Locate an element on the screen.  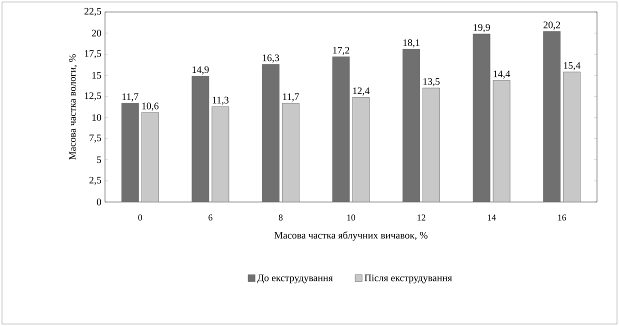
y-tick-label: 5 is located at coordinates (99, 160).